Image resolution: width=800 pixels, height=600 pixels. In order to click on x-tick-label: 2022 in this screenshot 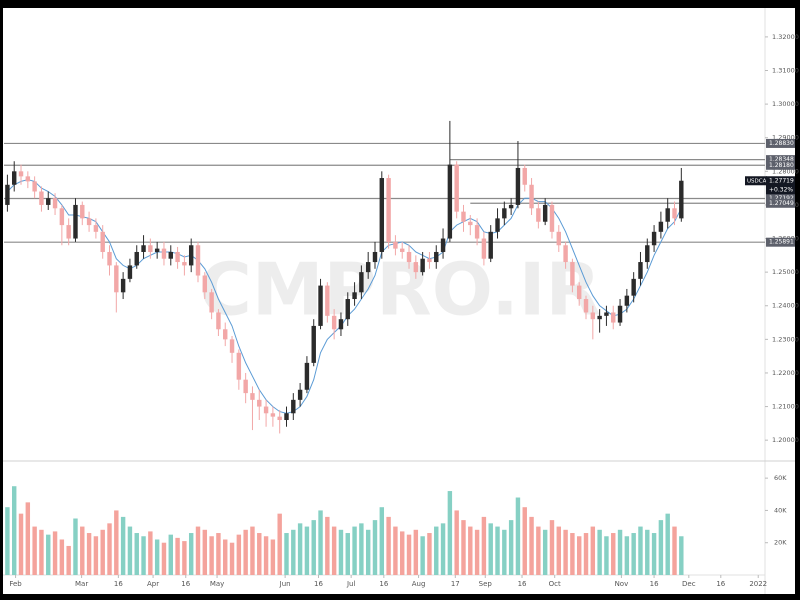, I will do `click(758, 584)`.